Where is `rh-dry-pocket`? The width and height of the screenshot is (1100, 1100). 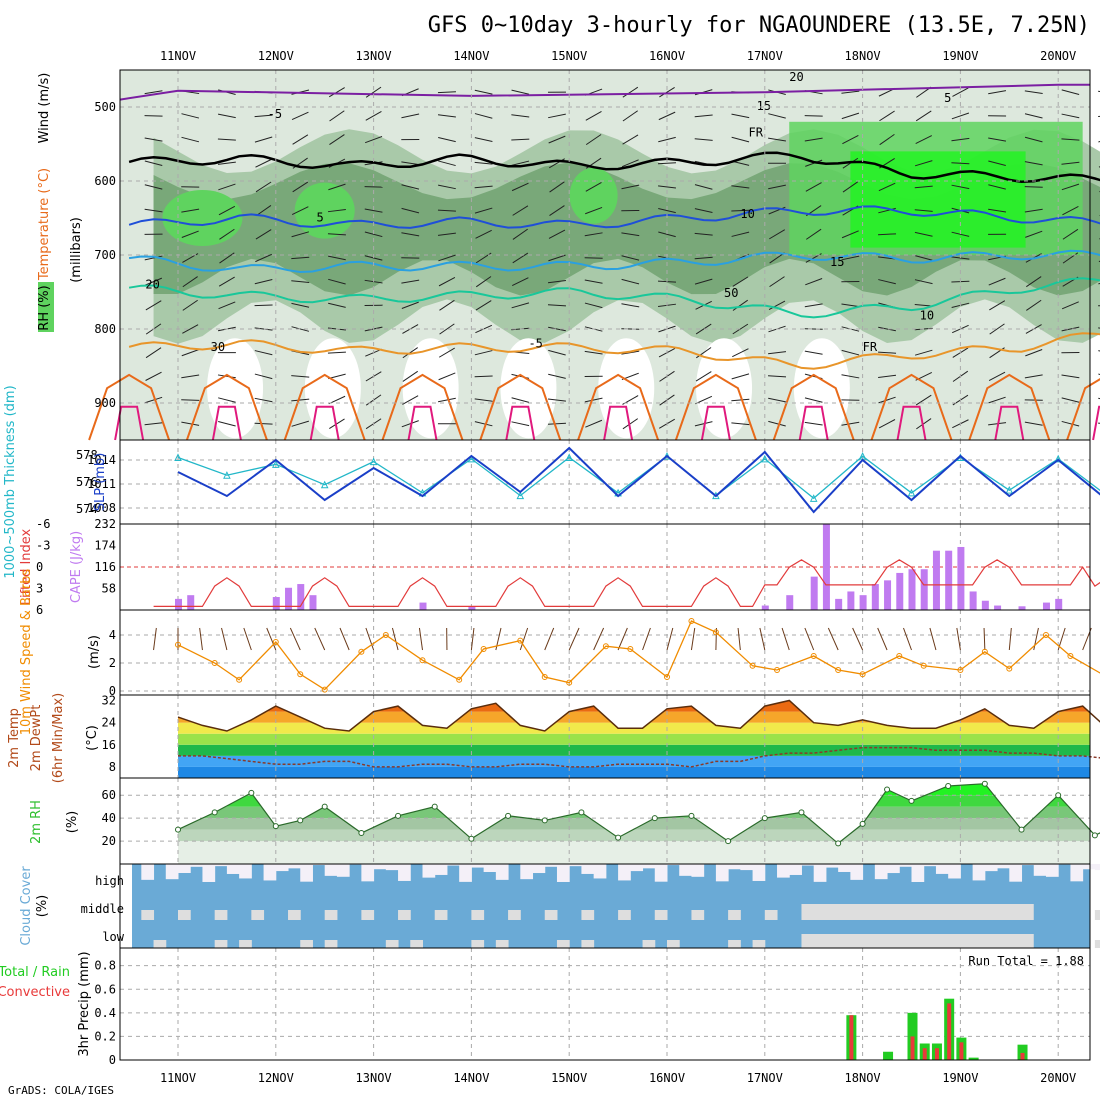 rh-dry-pocket is located at coordinates (332, 388).